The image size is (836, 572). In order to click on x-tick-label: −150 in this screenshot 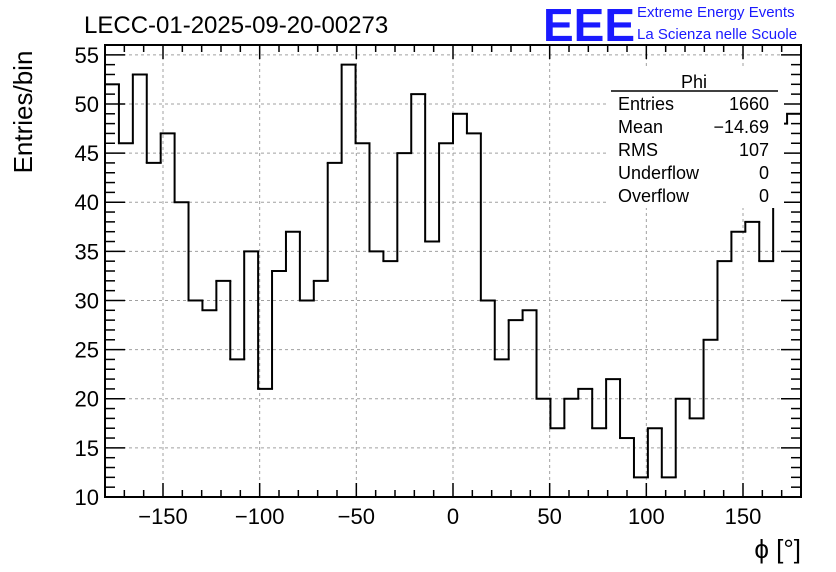, I will do `click(163, 516)`.